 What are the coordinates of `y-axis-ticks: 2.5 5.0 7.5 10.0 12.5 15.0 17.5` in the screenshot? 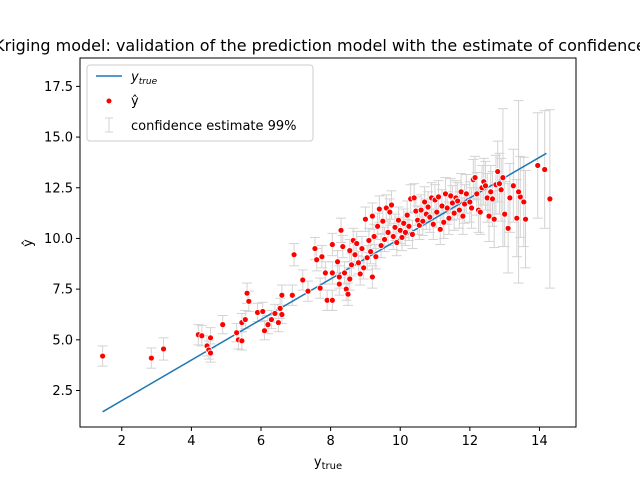 It's located at (62, 239).